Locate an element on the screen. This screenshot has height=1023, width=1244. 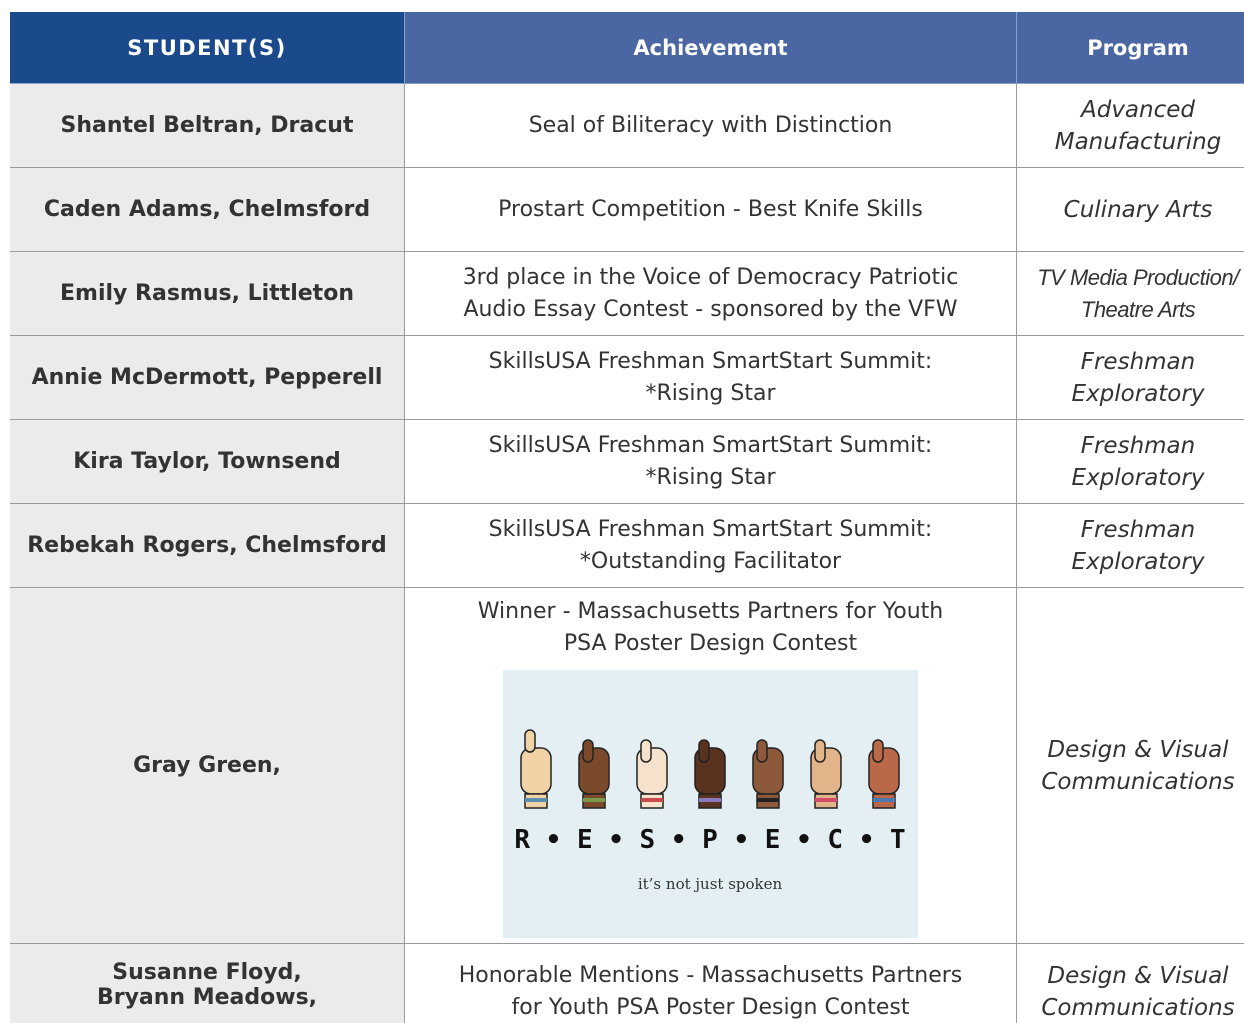
student-line: Annie McDermott, Pepperell is located at coordinates (207, 377).